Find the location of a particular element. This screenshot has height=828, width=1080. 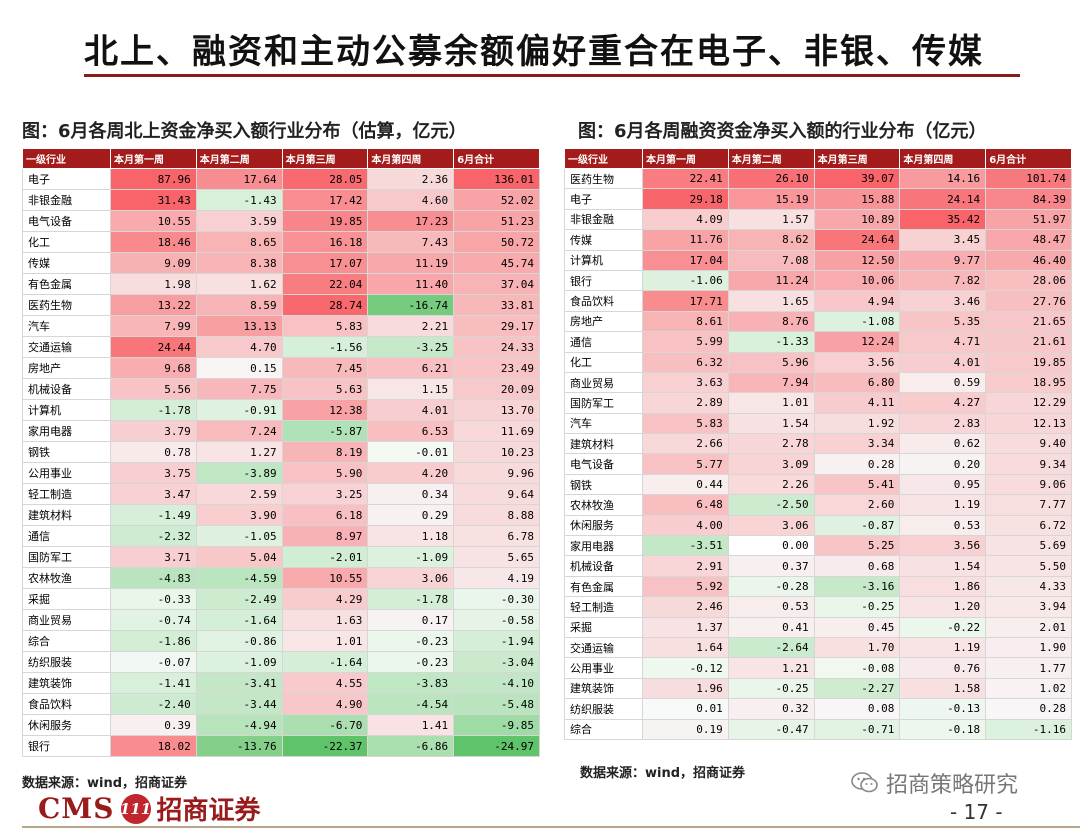

weekly-value-cell: 4.94 is located at coordinates (857, 301).